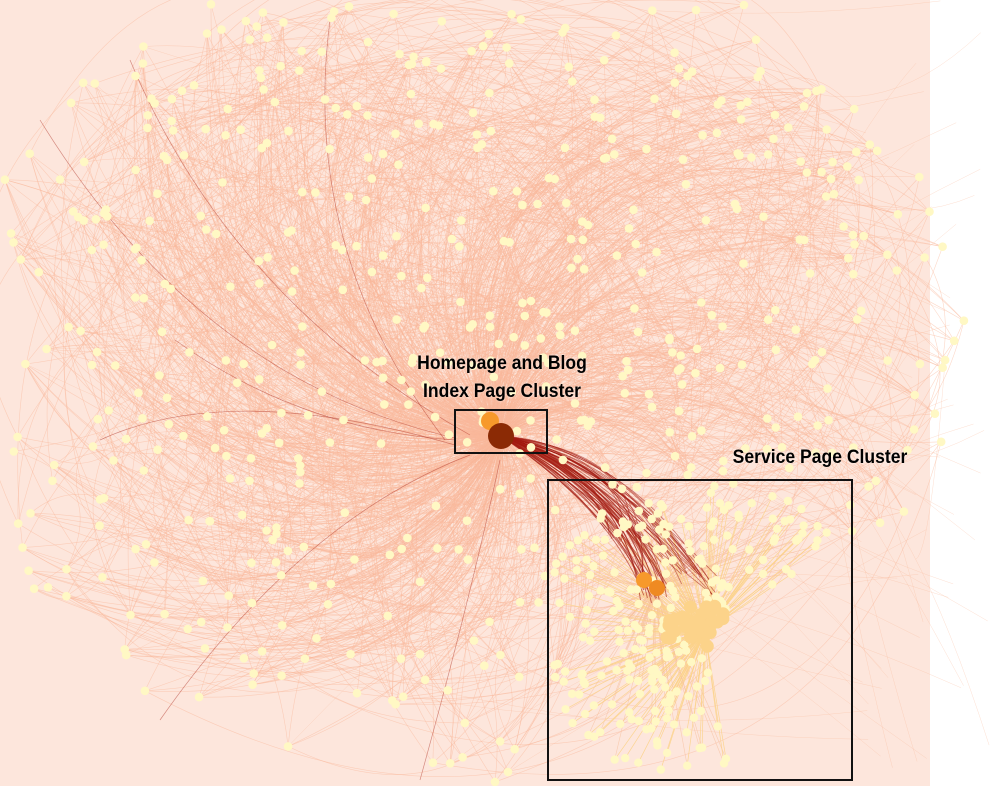 The height and width of the screenshot is (786, 993). I want to click on graph-edge-strong, so click(460, 620).